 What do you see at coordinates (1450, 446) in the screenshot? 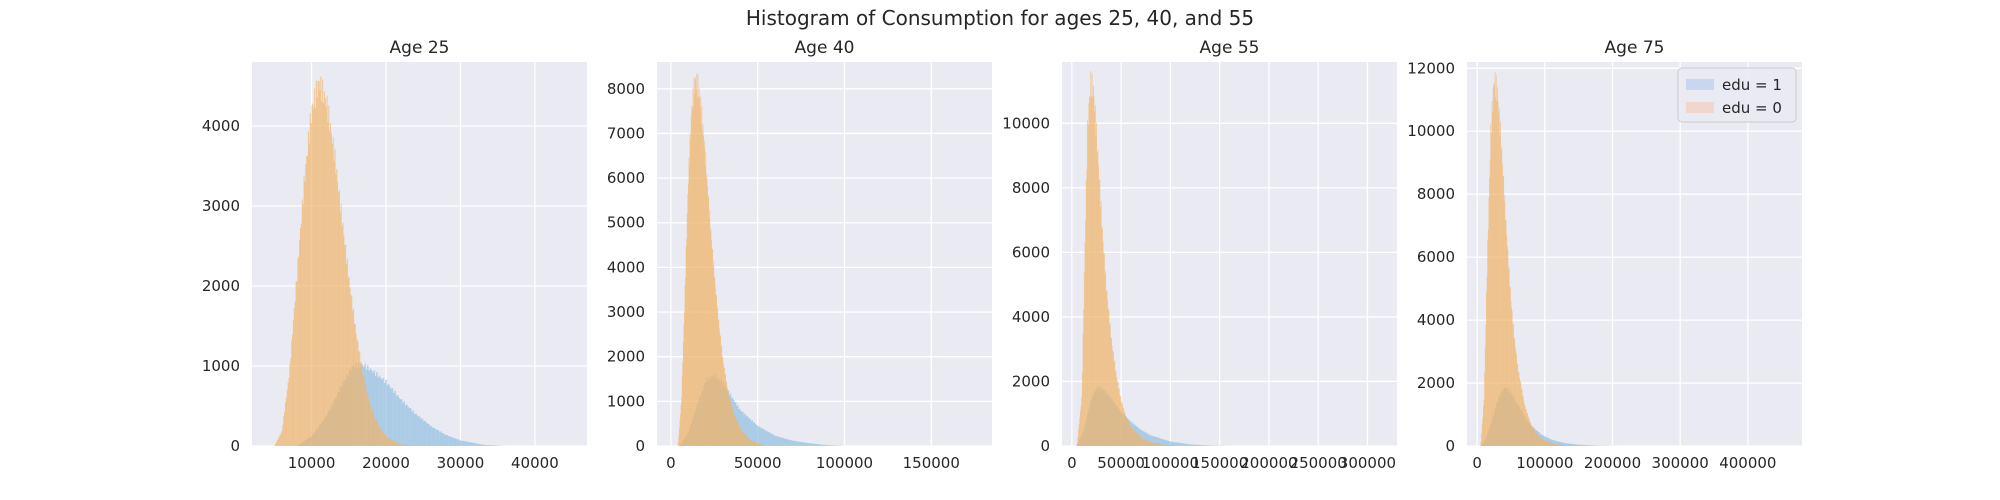
I see `y-tick-label: 0` at bounding box center [1450, 446].